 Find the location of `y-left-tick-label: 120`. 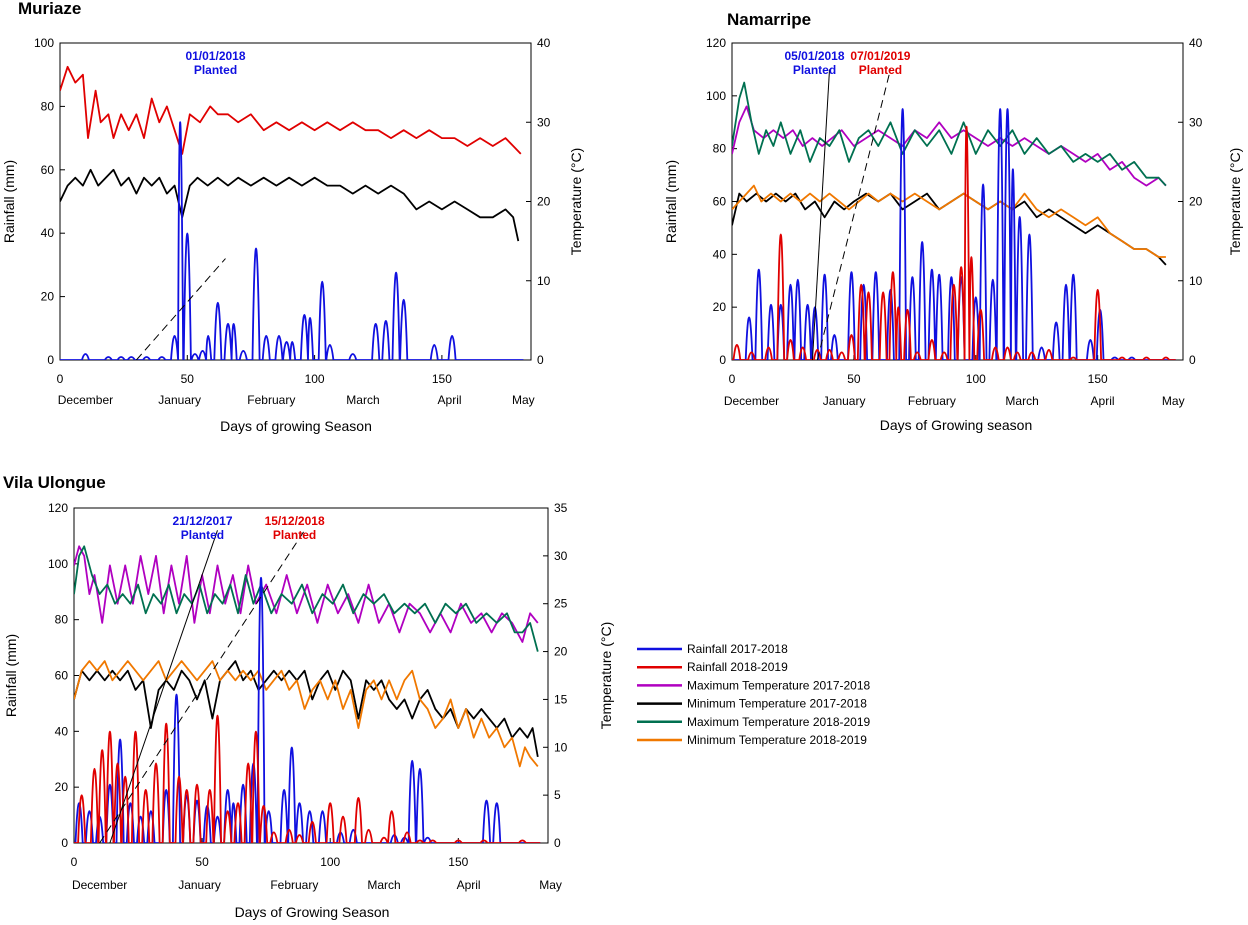

y-left-tick-label: 120 is located at coordinates (716, 43).